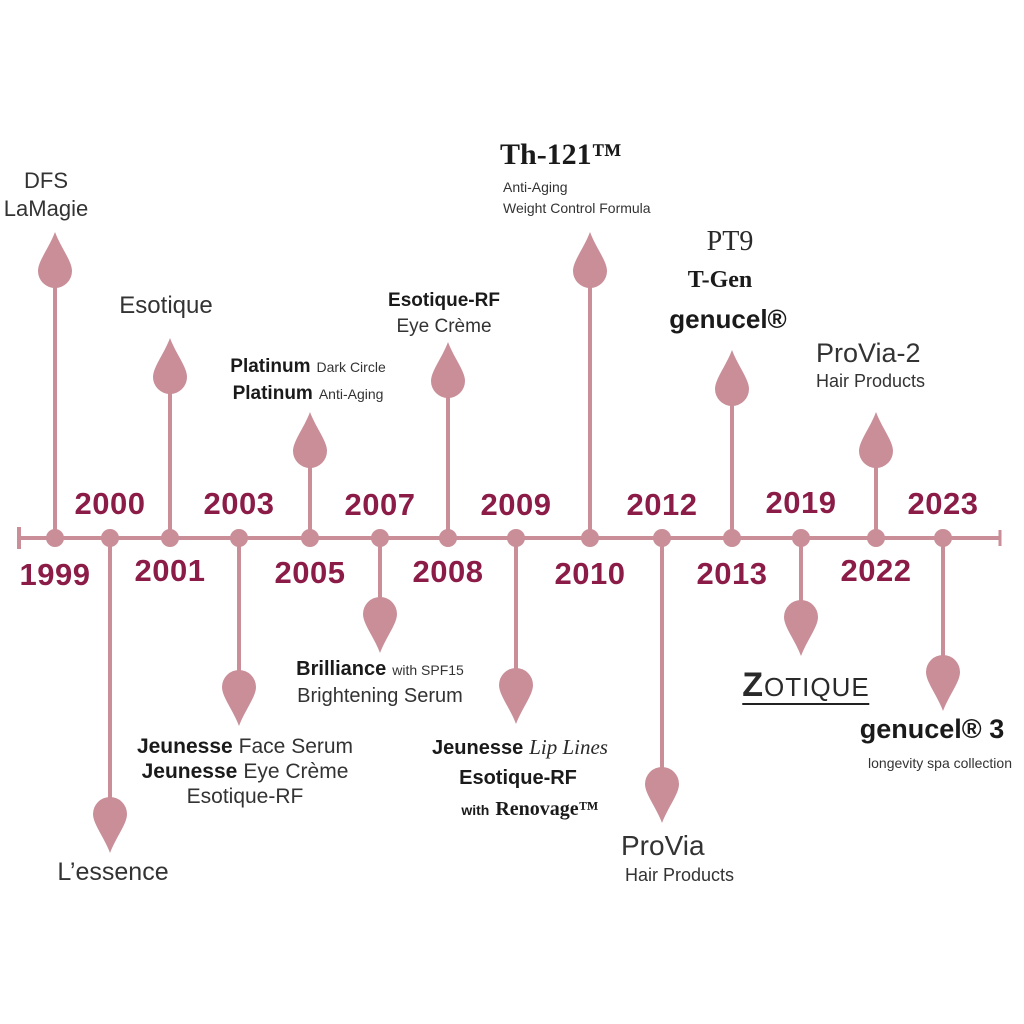 This screenshot has height=1024, width=1024. Describe the element at coordinates (940, 763) in the screenshot. I see `product-label-2023: longevity spa collection` at that location.